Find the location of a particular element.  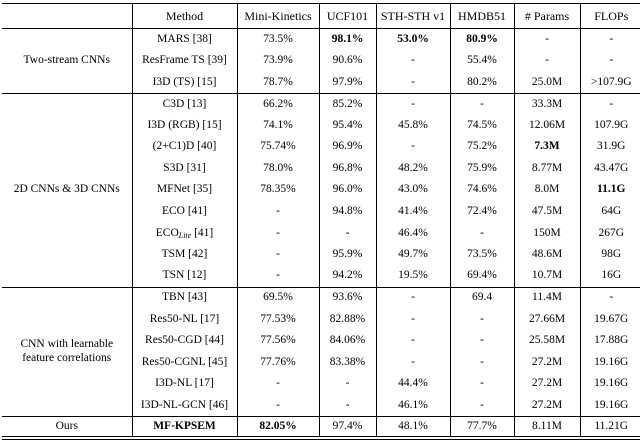

value-cell: 90.6% is located at coordinates (347, 61).